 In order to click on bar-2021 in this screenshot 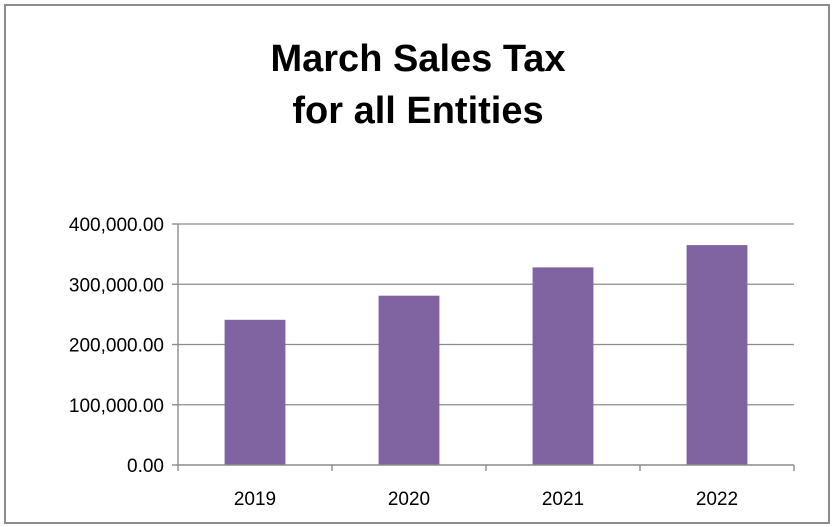, I will do `click(563, 366)`.